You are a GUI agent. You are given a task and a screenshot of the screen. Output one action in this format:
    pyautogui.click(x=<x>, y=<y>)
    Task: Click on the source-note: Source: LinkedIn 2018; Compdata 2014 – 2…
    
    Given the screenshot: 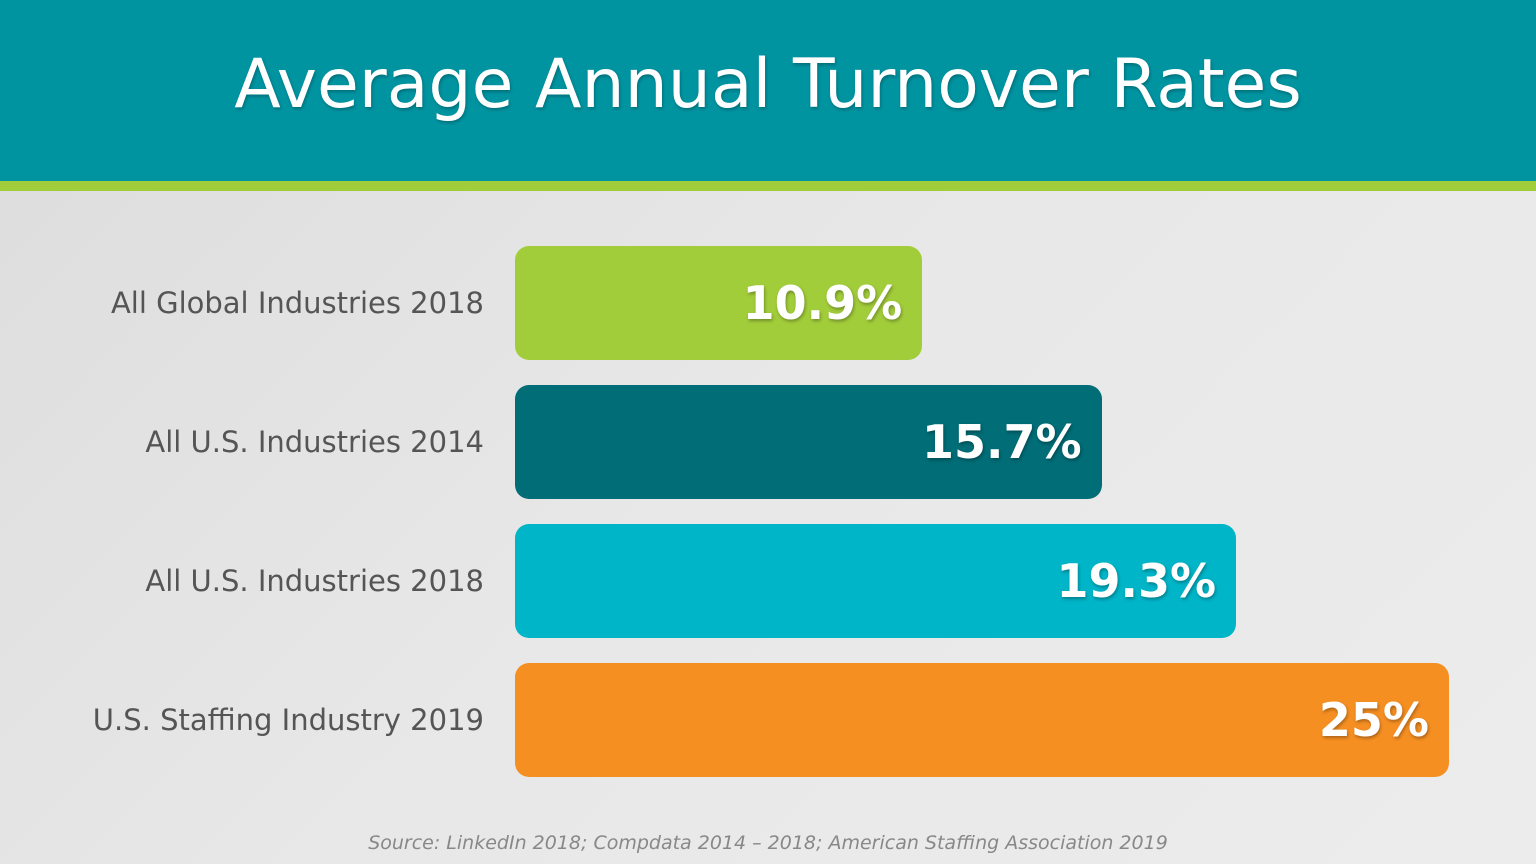 What is the action you would take?
    pyautogui.click(x=768, y=843)
    